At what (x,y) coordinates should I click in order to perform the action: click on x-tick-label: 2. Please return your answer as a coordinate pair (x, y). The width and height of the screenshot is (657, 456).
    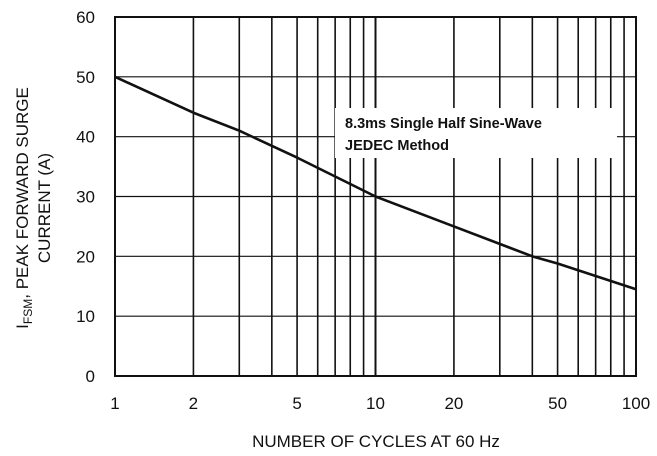
    Looking at the image, I should click on (193, 403).